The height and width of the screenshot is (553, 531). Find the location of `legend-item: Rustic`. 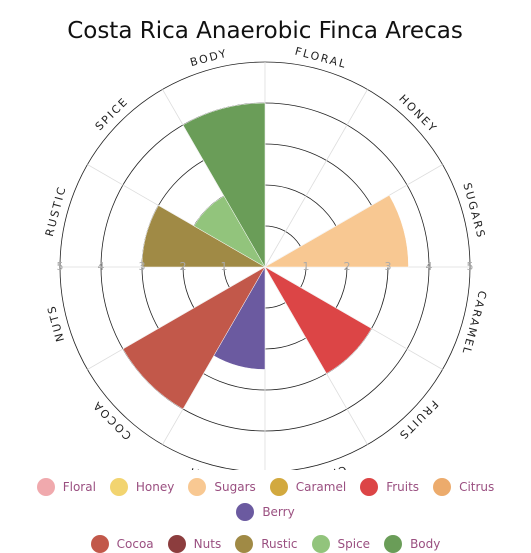

legend-item: Rustic is located at coordinates (266, 544).